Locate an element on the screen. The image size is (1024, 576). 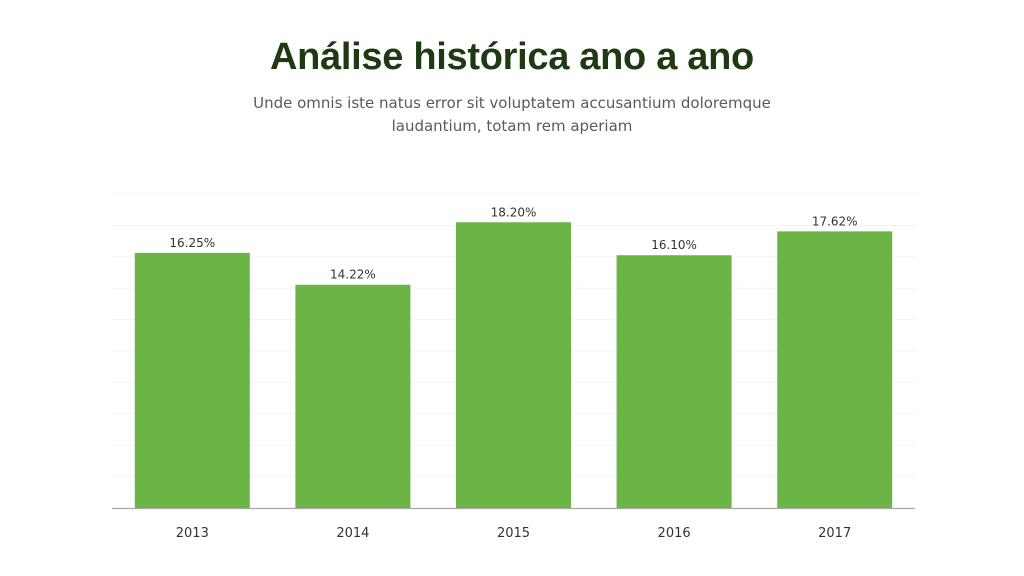
bar-2014 is located at coordinates (353, 396).